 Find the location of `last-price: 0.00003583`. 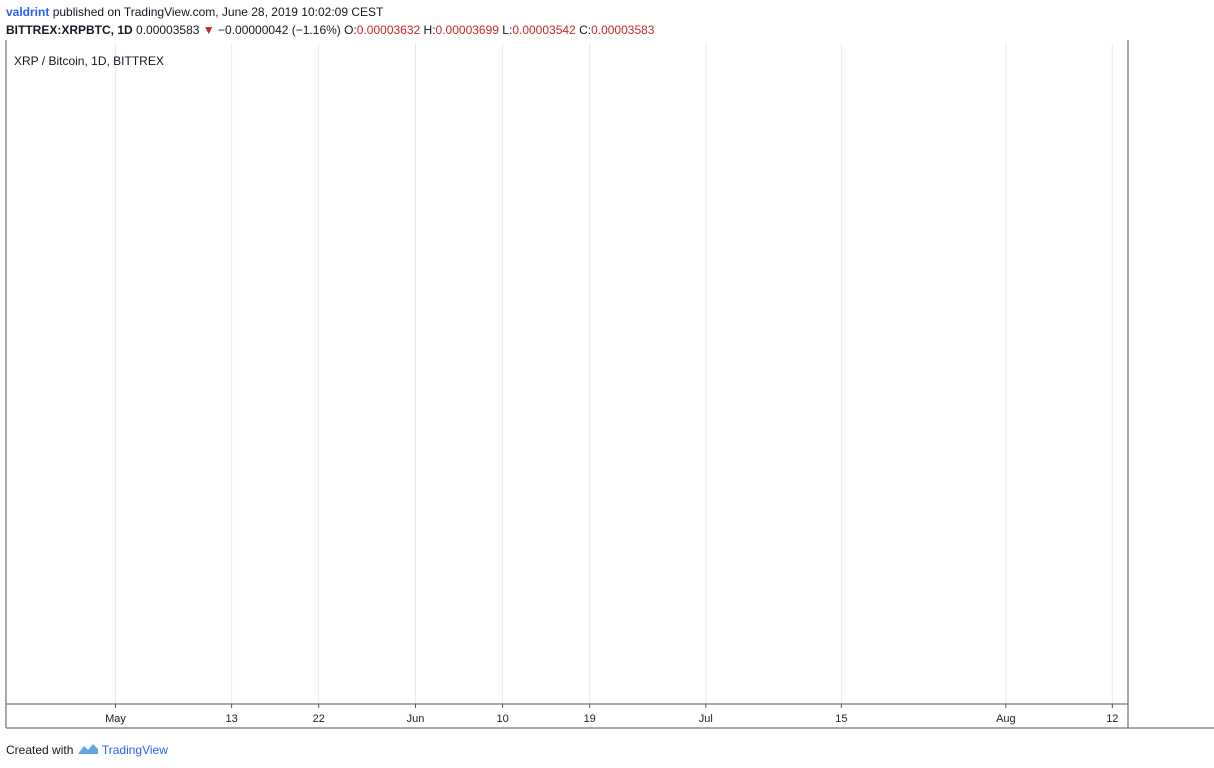

last-price: 0.00003583 is located at coordinates (168, 30).